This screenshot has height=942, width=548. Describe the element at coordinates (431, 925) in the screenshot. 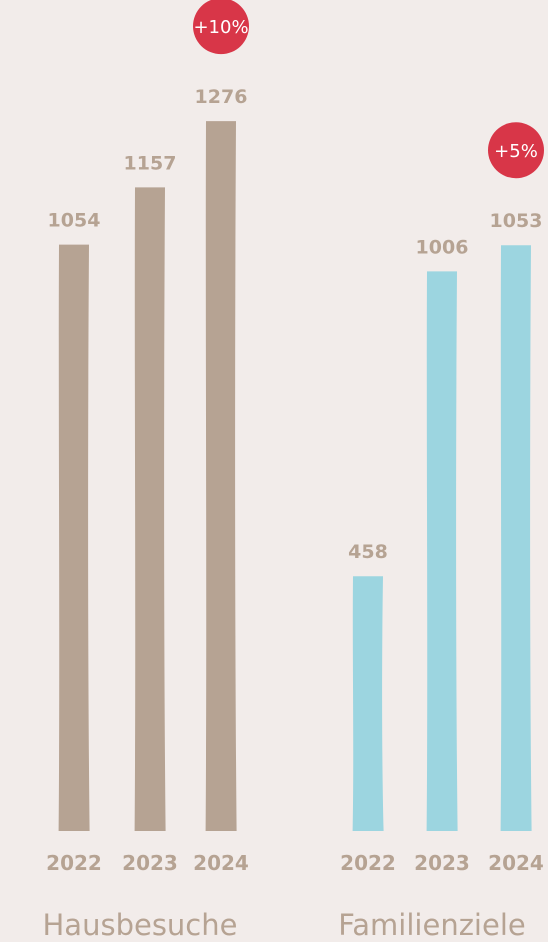

I see `chart-title: Familienziele` at that location.